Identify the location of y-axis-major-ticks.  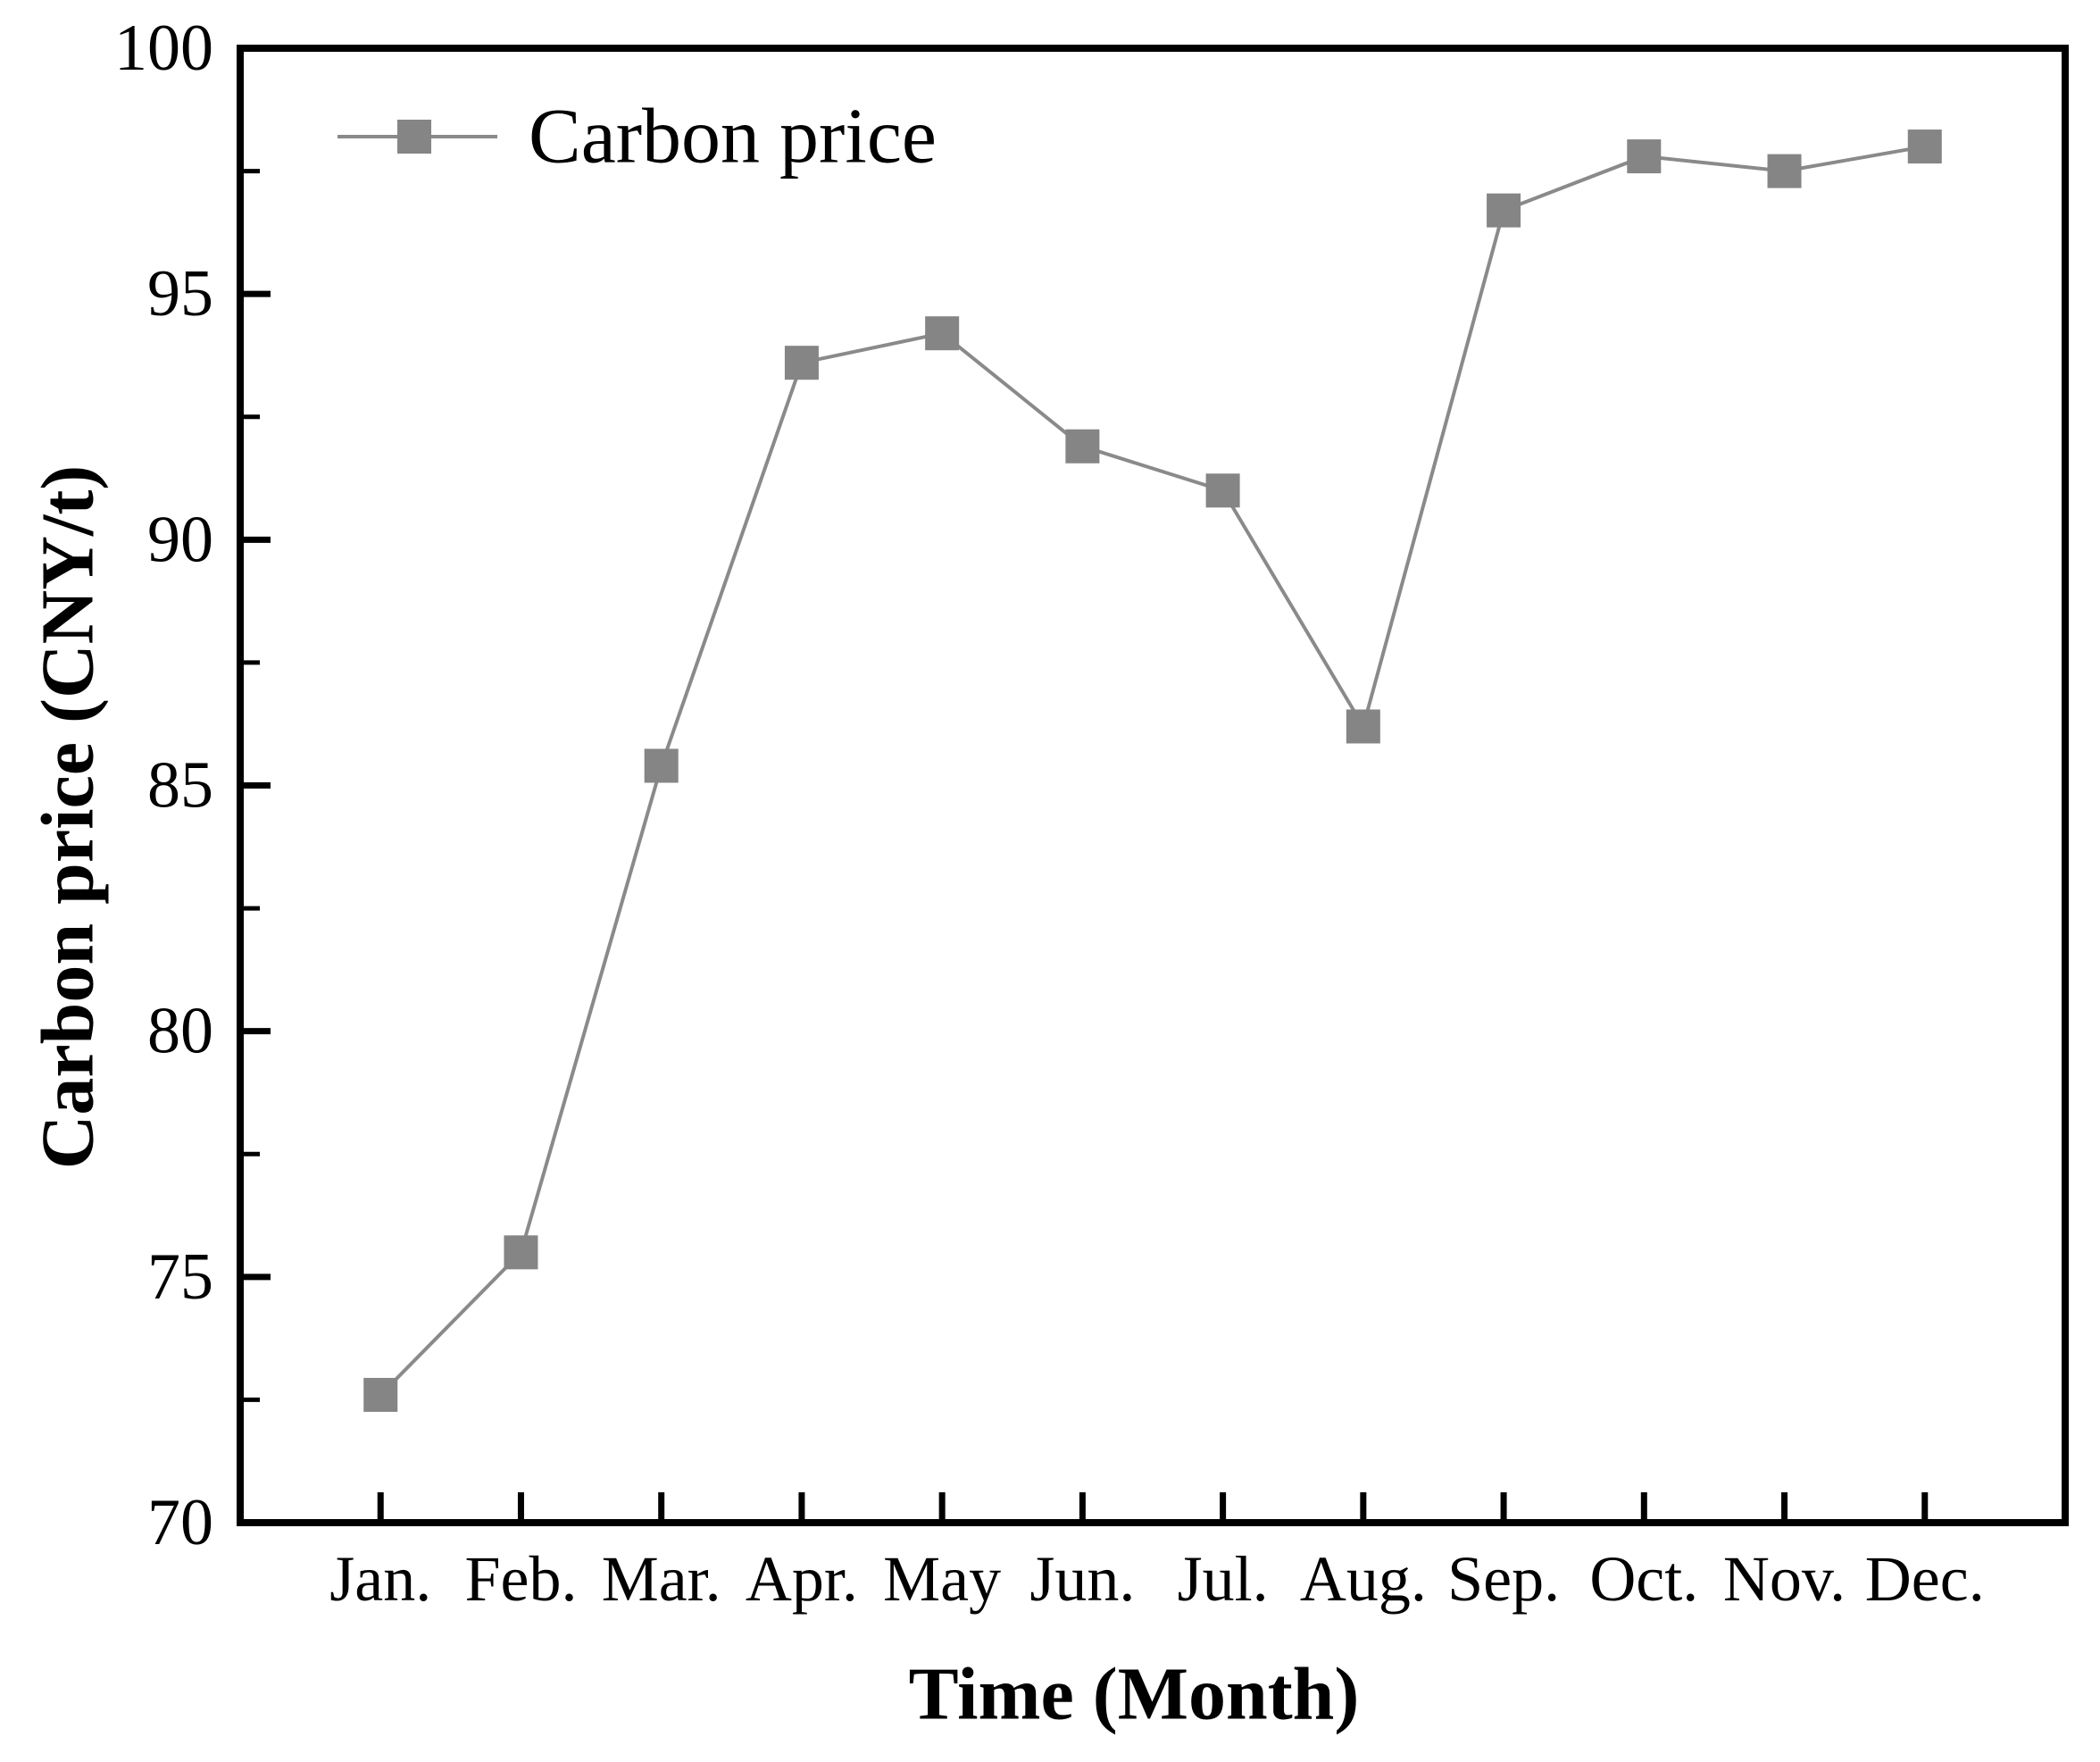
(258, 785).